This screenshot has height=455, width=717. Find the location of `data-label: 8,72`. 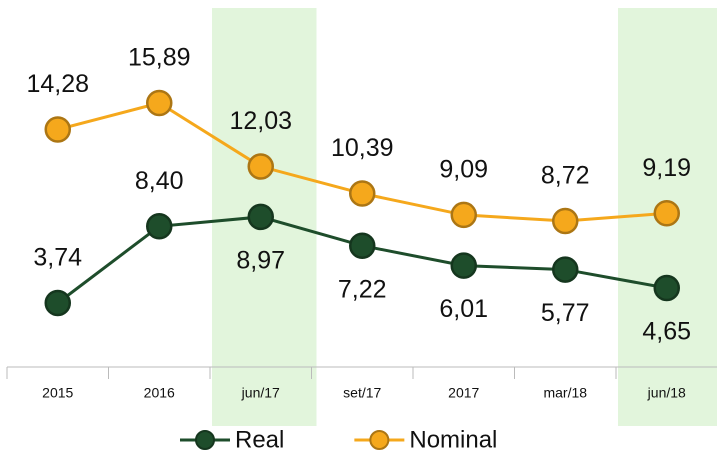

data-label: 8,72 is located at coordinates (565, 176).